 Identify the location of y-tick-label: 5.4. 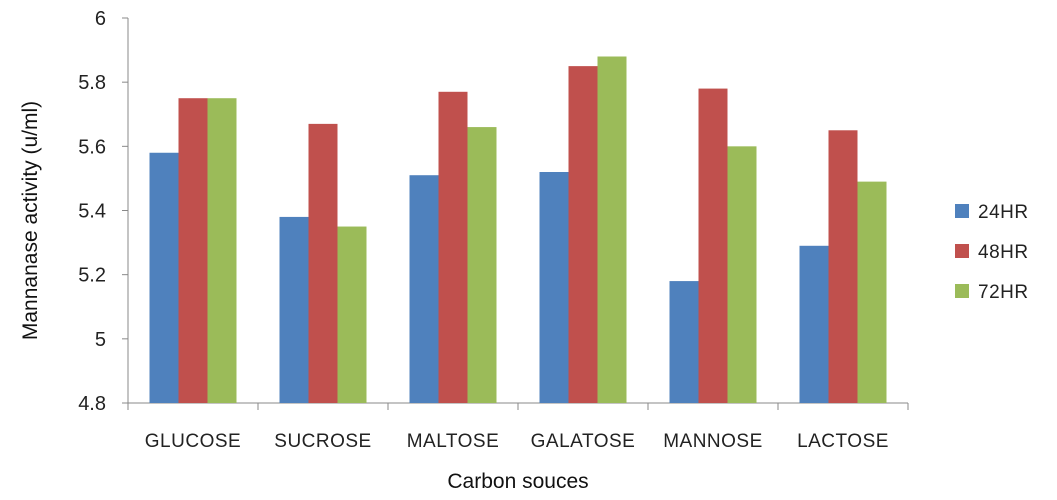
(92, 212).